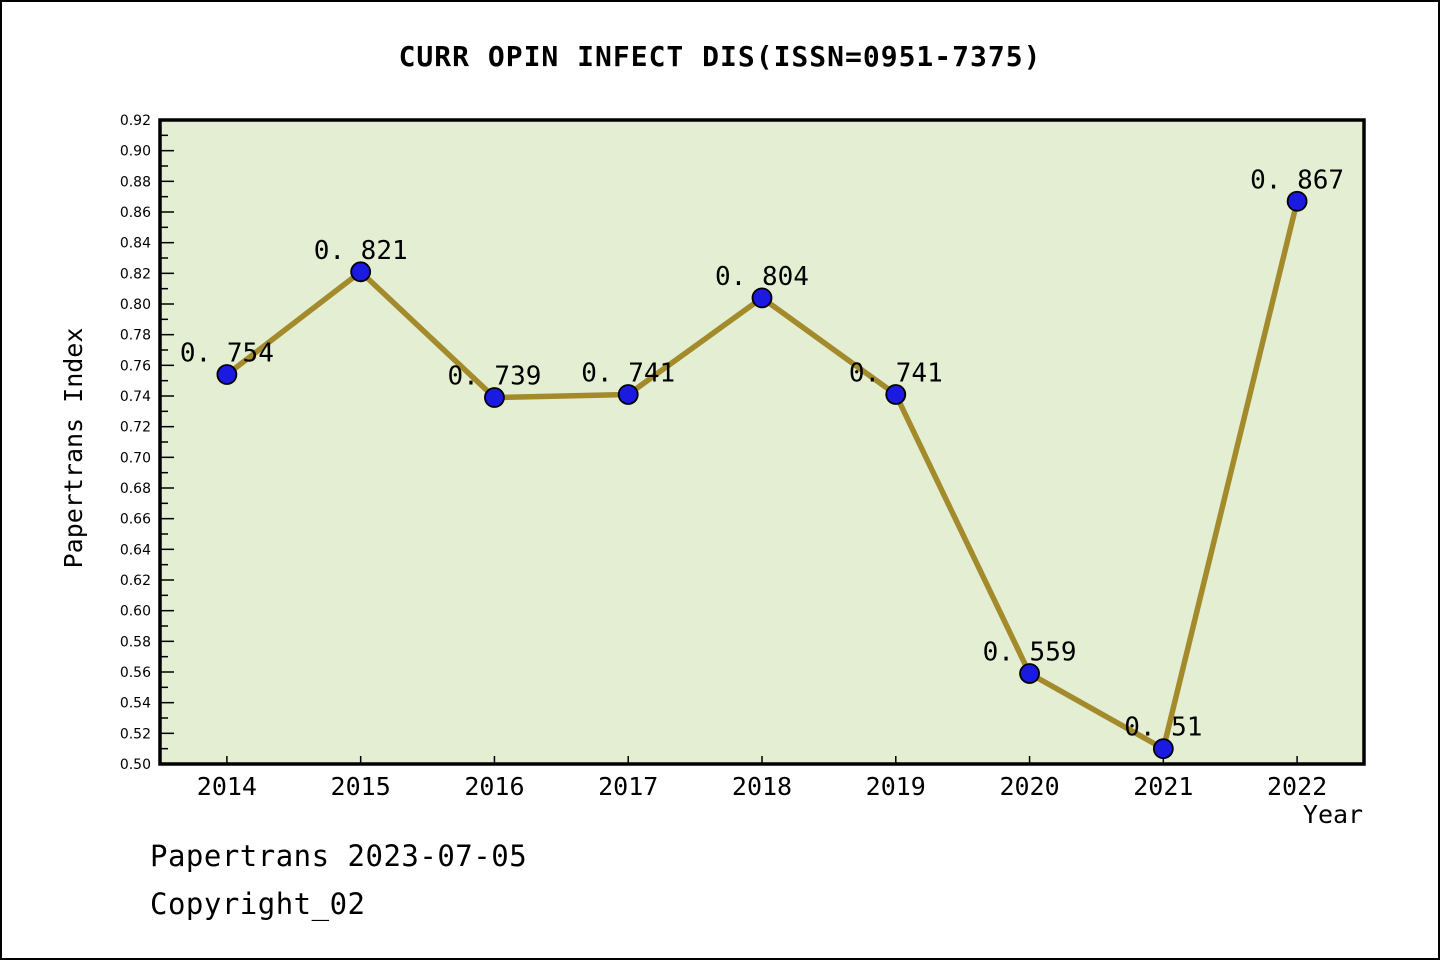 The height and width of the screenshot is (960, 1440). What do you see at coordinates (135, 182) in the screenshot?
I see `y-axis-tick-label: 0.88` at bounding box center [135, 182].